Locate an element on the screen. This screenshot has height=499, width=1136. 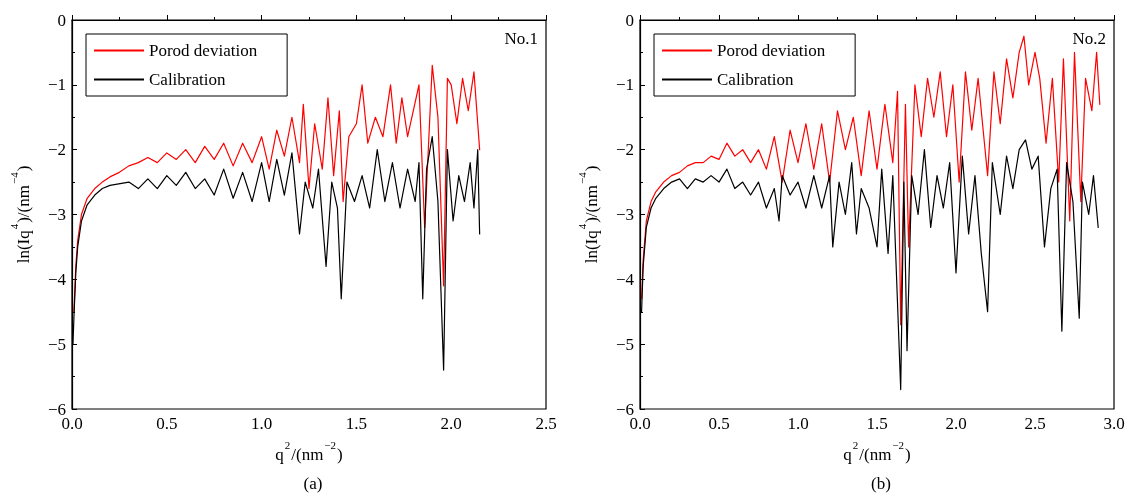
x-tick-label: 3.0 is located at coordinates (1114, 423).